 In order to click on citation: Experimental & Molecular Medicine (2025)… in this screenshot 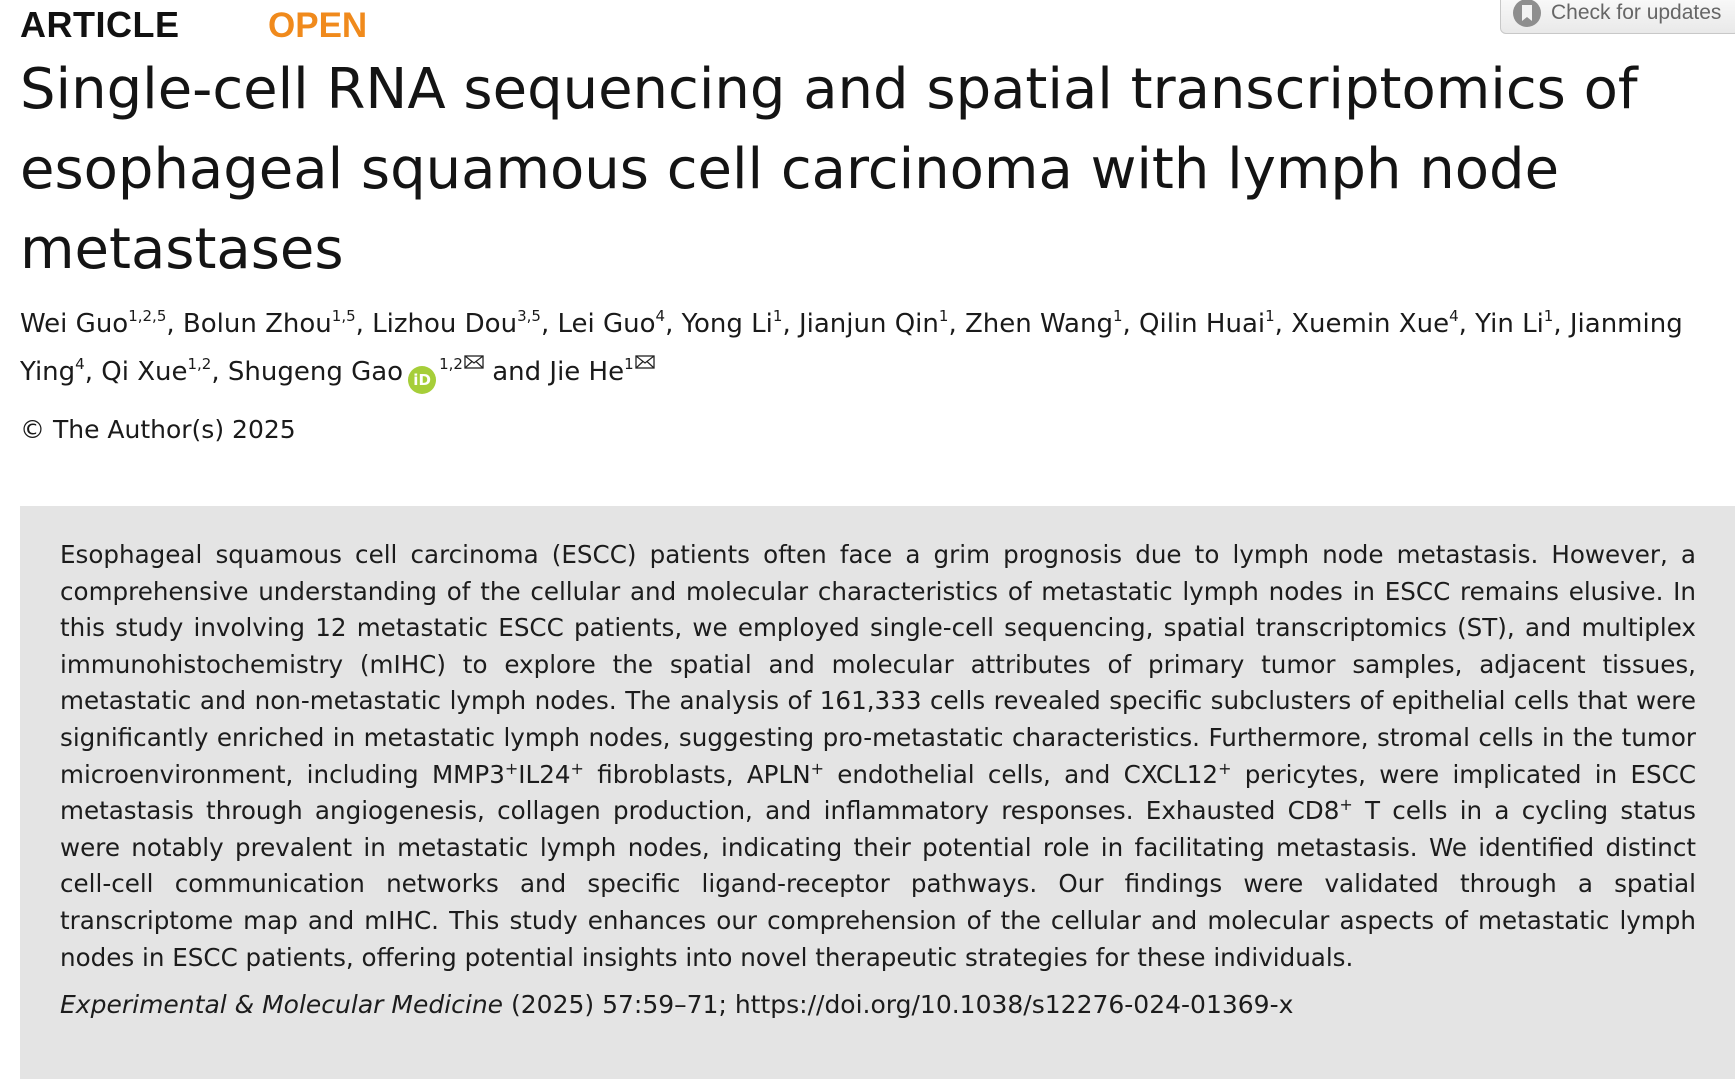, I will do `click(676, 1004)`.